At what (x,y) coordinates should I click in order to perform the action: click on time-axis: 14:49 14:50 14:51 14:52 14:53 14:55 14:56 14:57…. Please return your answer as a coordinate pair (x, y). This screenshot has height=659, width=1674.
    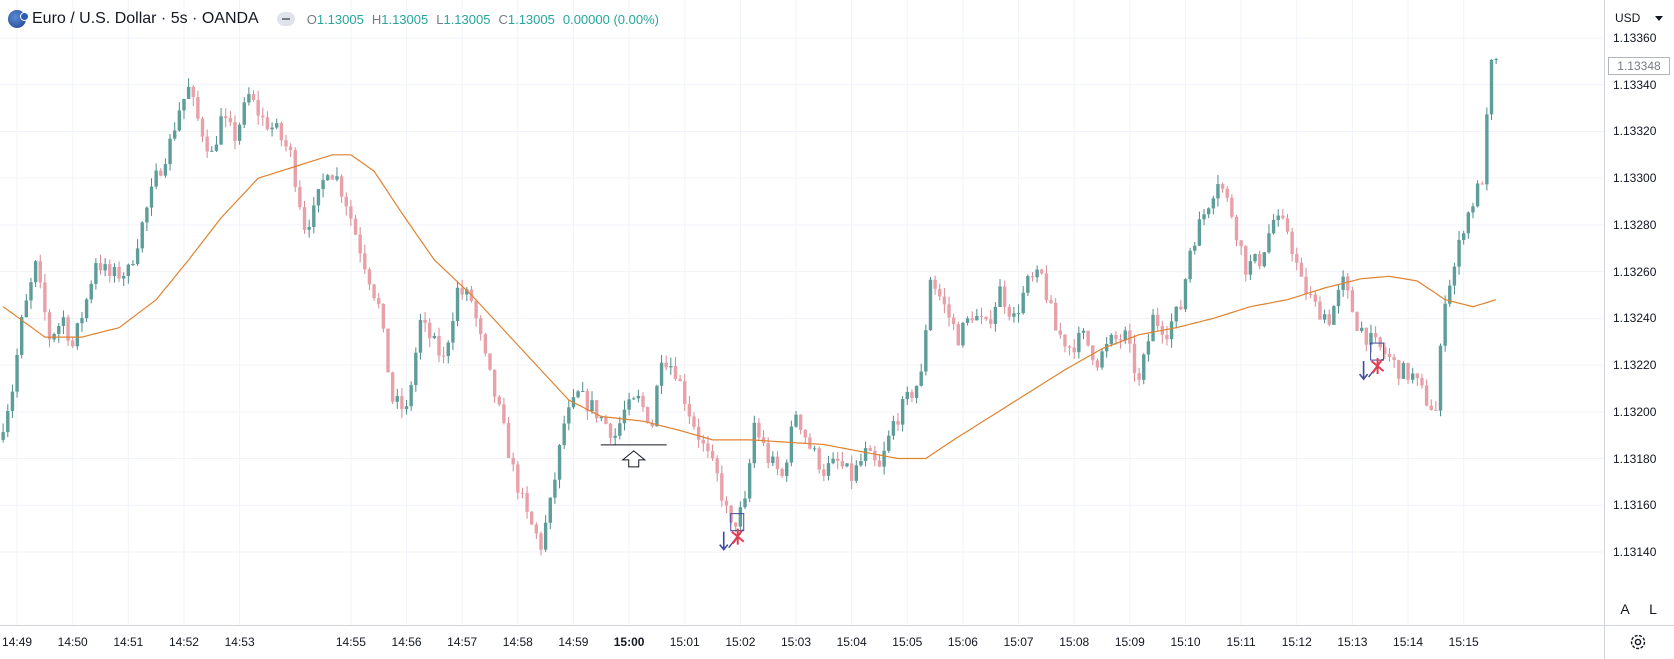
    Looking at the image, I should click on (802, 642).